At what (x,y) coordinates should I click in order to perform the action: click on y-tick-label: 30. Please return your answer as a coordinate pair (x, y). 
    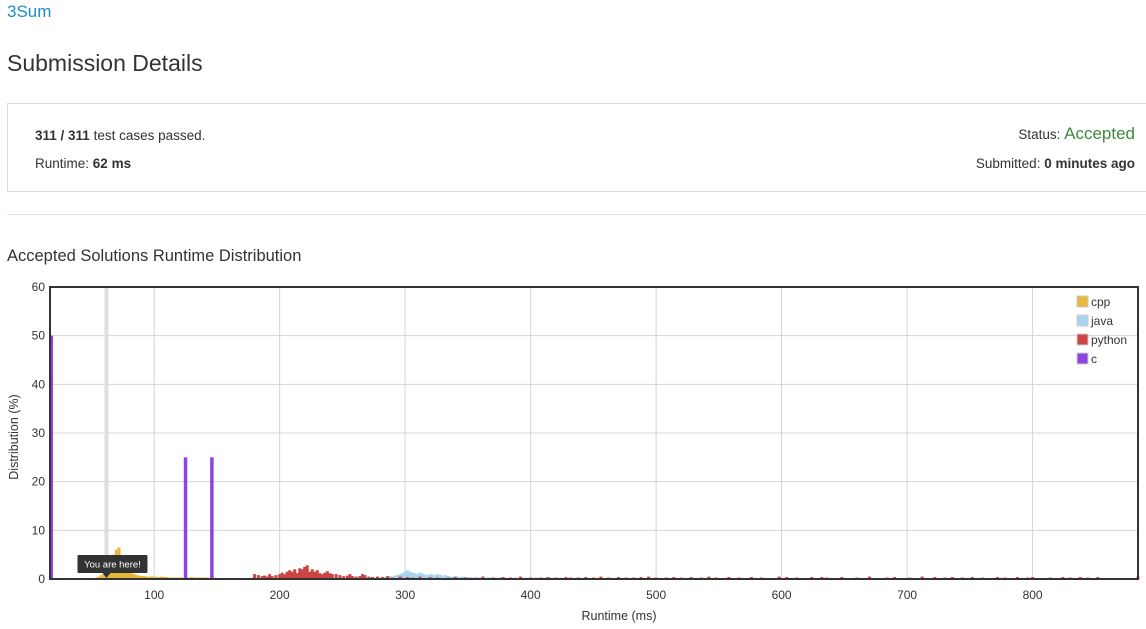
    Looking at the image, I should click on (39, 433).